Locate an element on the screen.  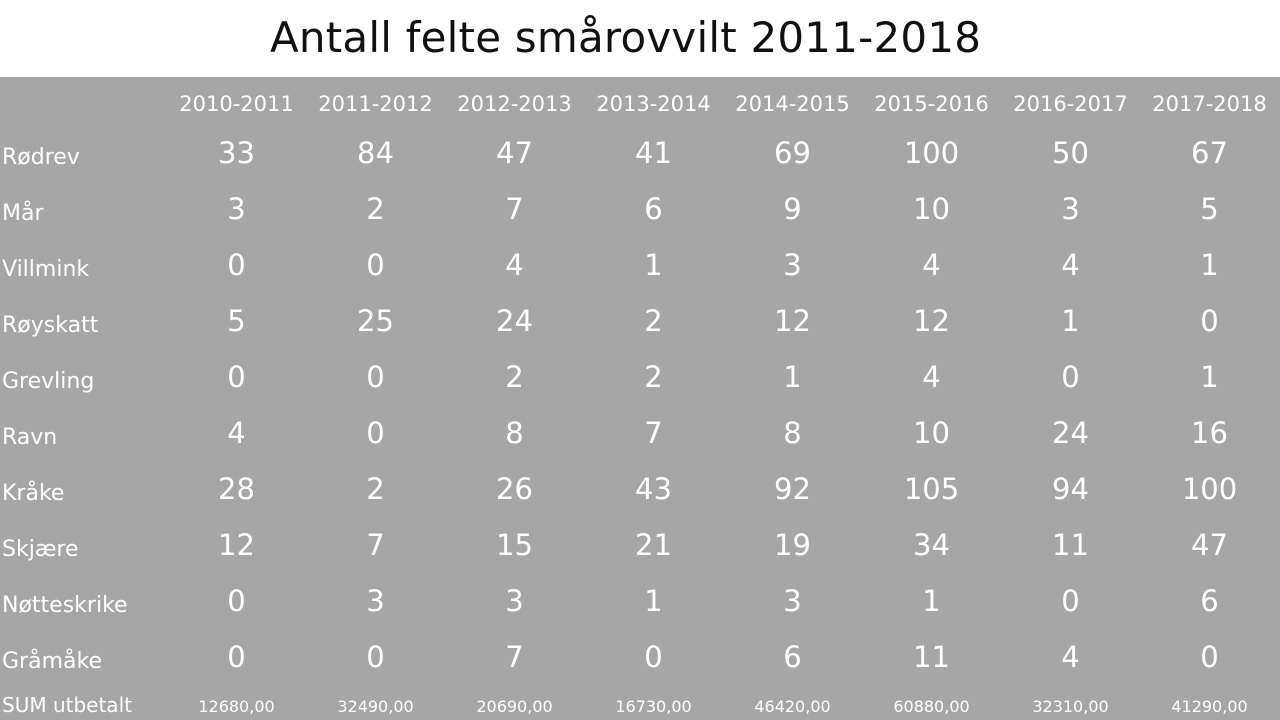
table-cell: 69 is located at coordinates (792, 153).